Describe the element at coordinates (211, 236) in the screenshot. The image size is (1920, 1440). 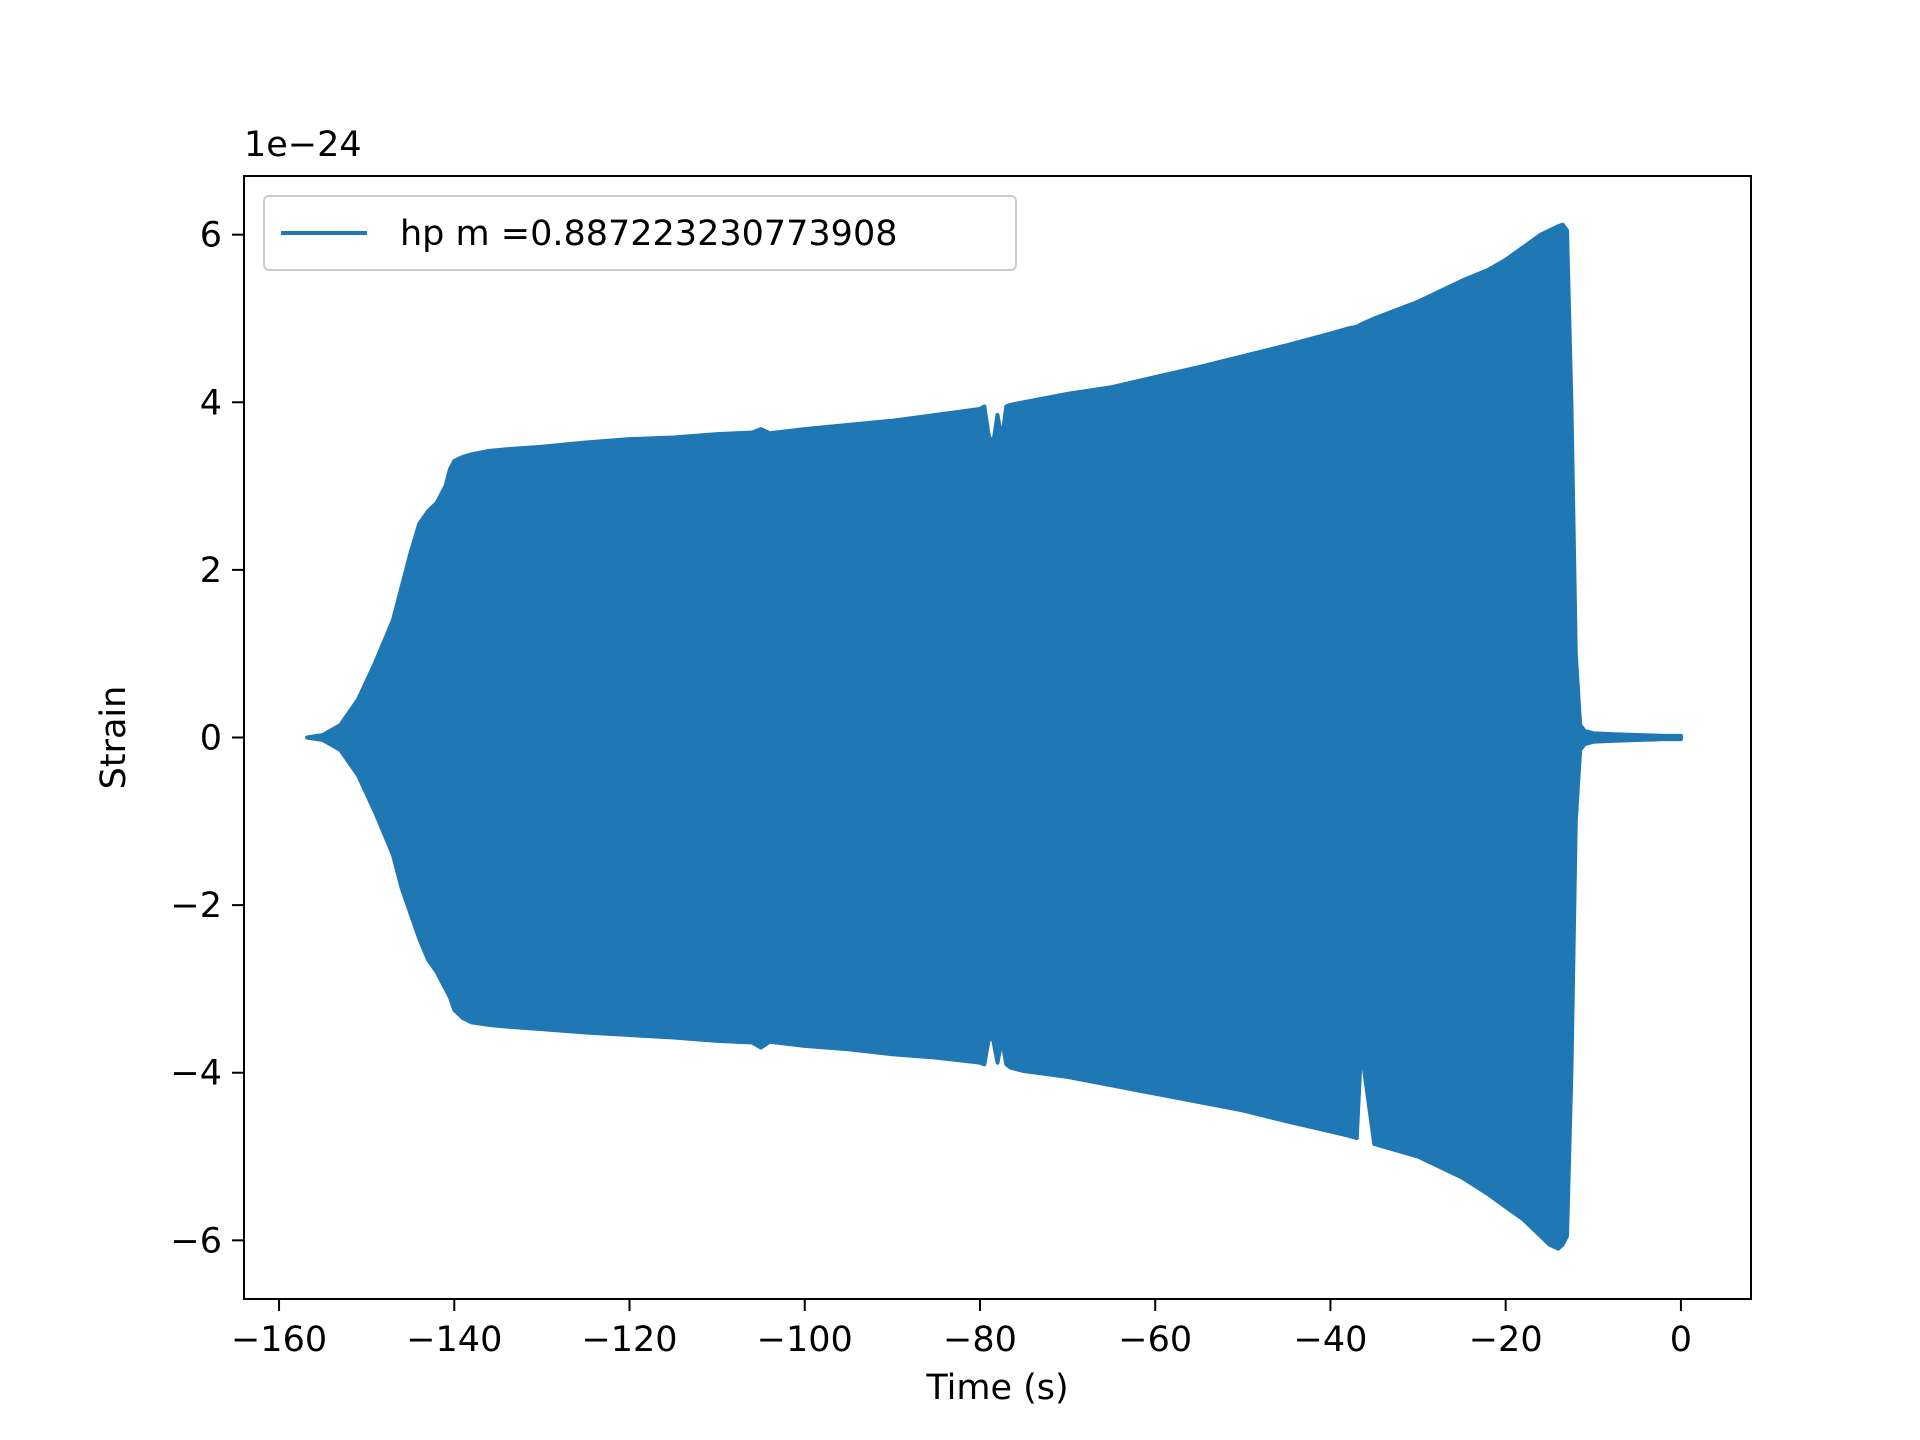
I see `y-tick-label: 6` at that location.